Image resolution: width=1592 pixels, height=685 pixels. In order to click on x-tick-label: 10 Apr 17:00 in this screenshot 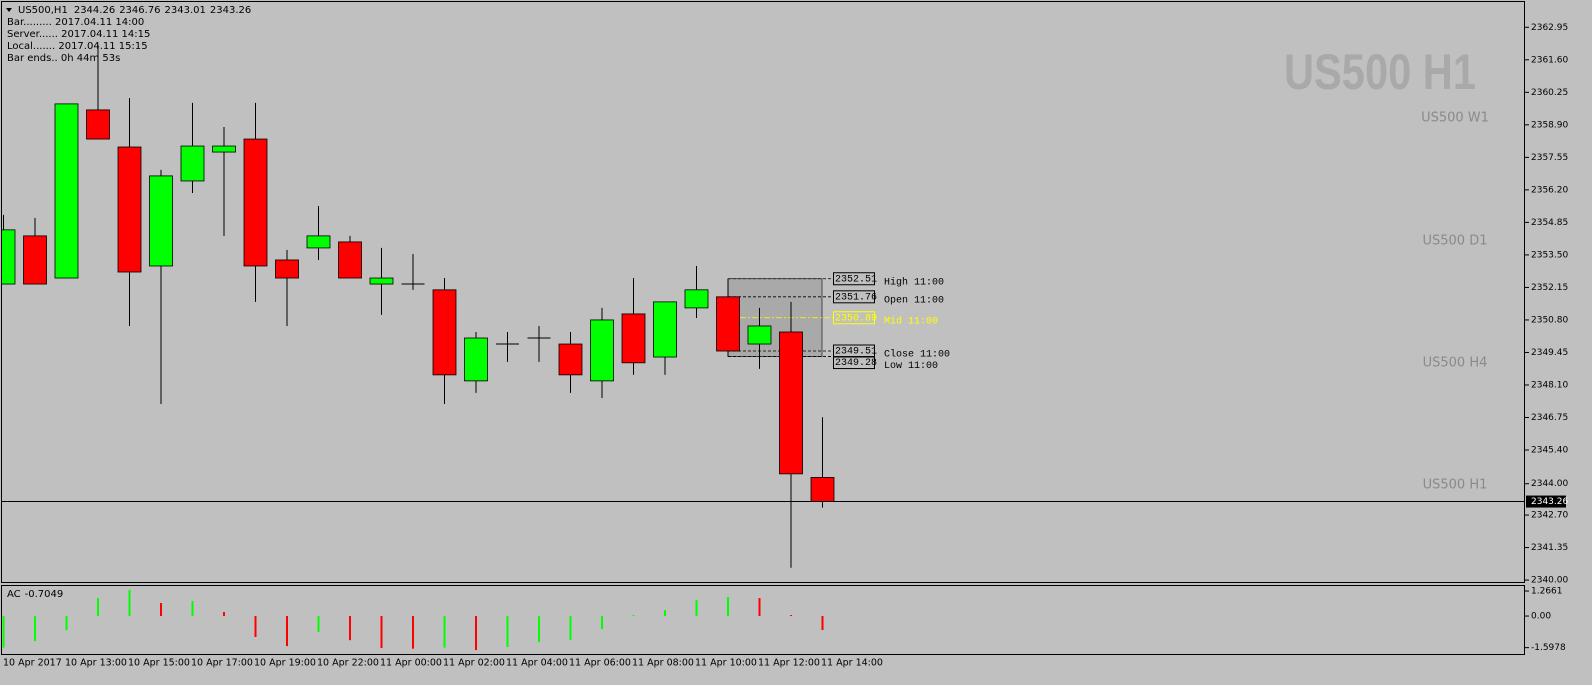, I will do `click(222, 663)`.